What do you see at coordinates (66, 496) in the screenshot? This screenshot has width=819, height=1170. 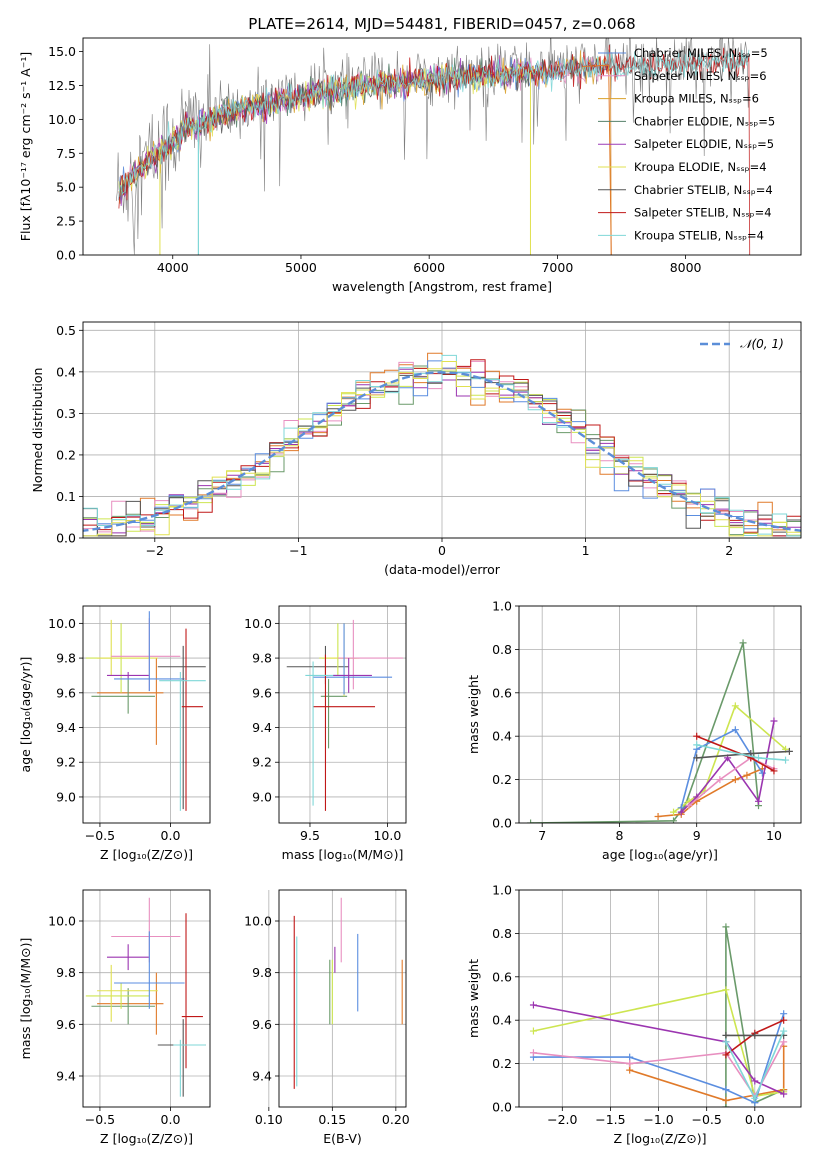 I see `y-tick-label: 0.1` at bounding box center [66, 496].